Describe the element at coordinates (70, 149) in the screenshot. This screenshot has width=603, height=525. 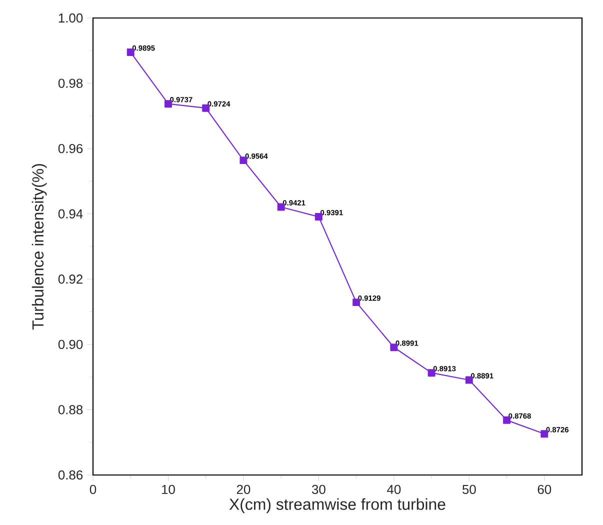
I see `y-tick-label: 0.96` at that location.